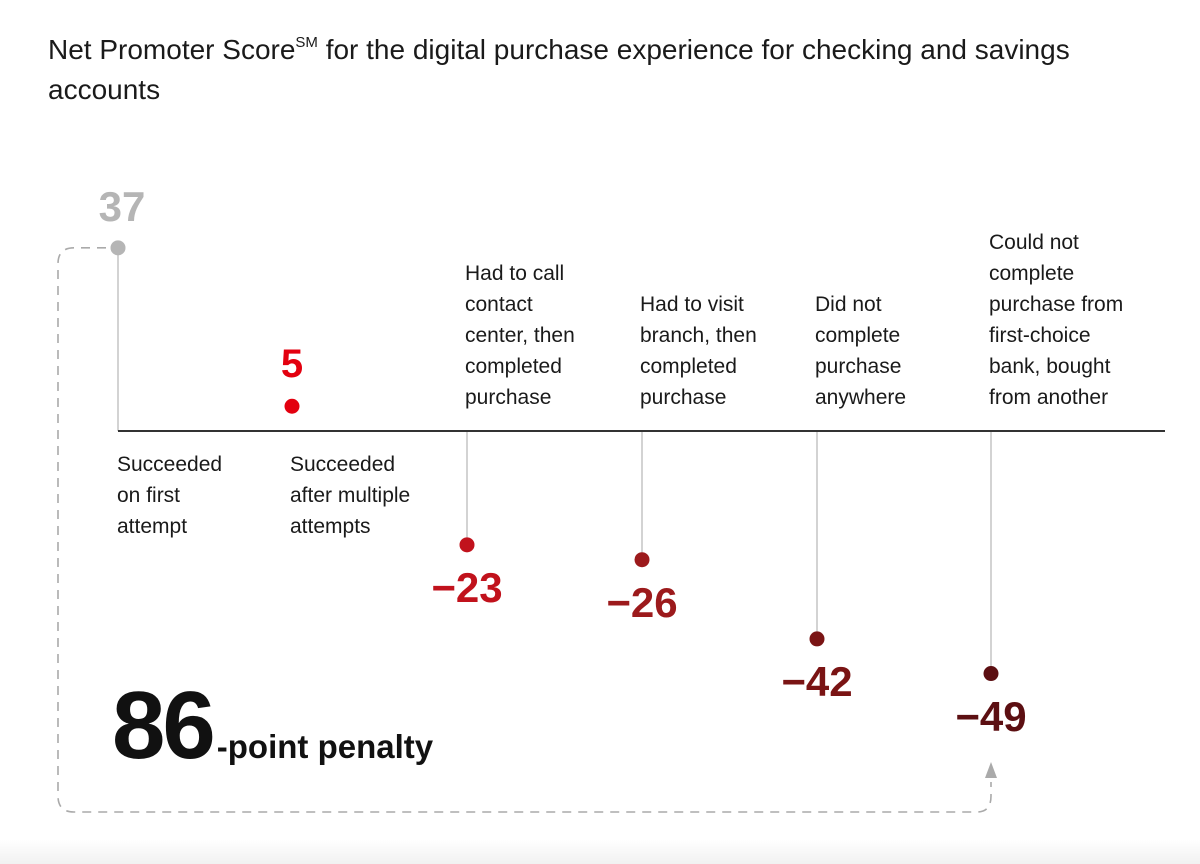 The width and height of the screenshot is (1200, 864). Describe the element at coordinates (272, 726) in the screenshot. I see `penalty-annotation: 86 -point penalty` at that location.